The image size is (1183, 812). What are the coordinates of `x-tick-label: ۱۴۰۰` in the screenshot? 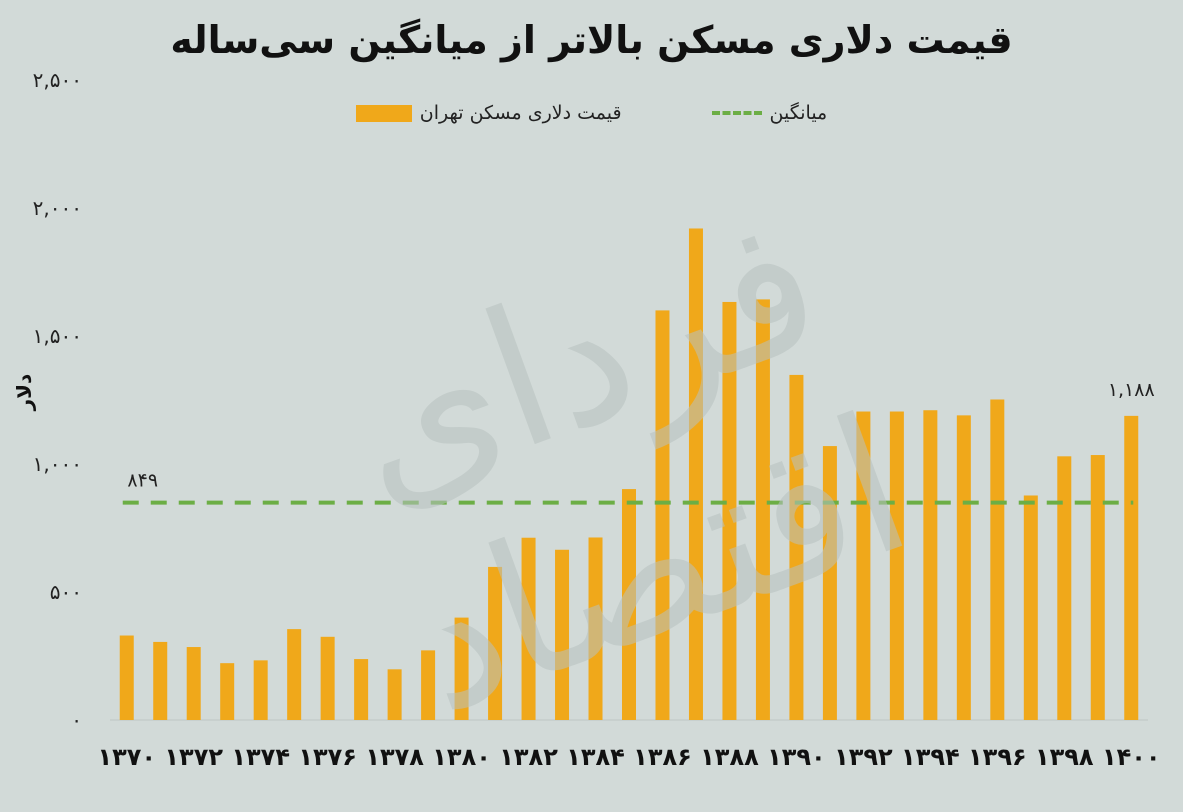 It's located at (1131, 757).